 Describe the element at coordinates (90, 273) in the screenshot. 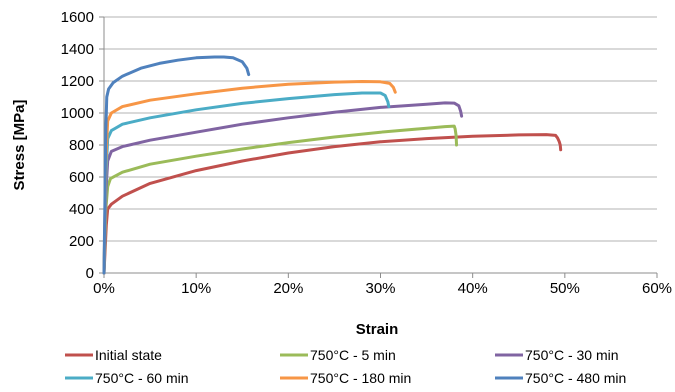

I see `y-tick-label: 0` at that location.